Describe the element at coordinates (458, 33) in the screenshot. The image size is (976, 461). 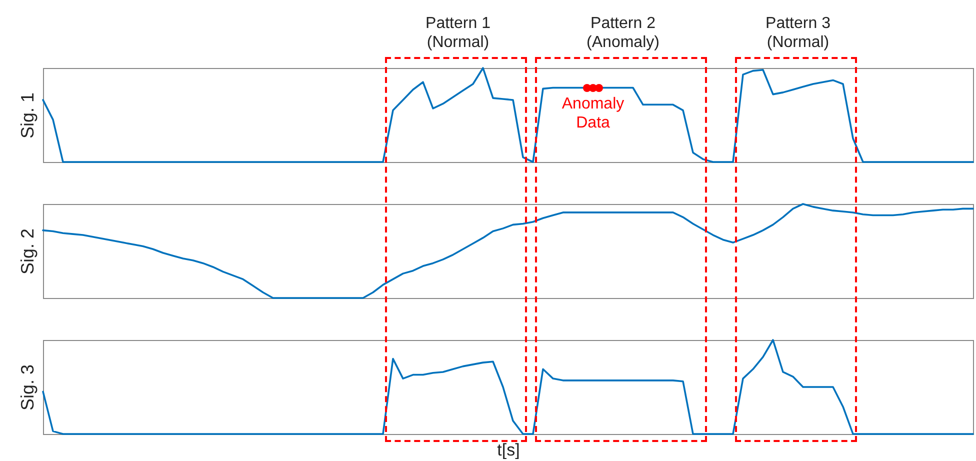
I see `text: Pattern 1 (Normal)` at that location.